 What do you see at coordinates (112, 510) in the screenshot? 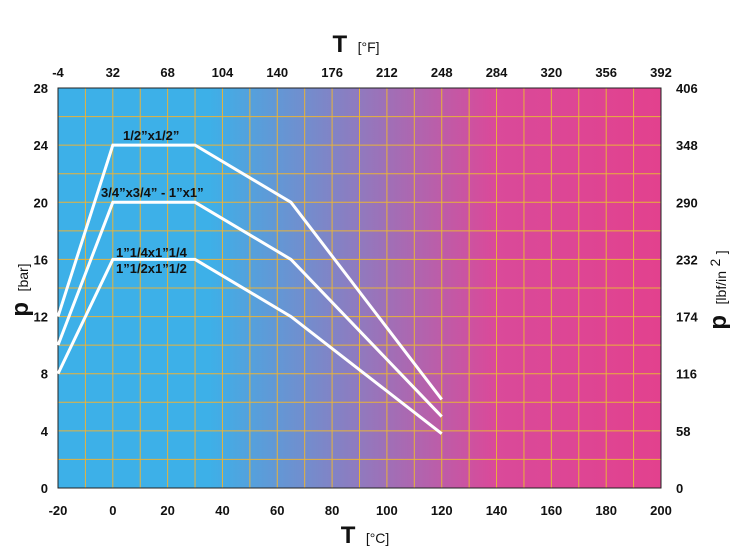
I see `bottom-tick-label: 0` at bounding box center [112, 510].